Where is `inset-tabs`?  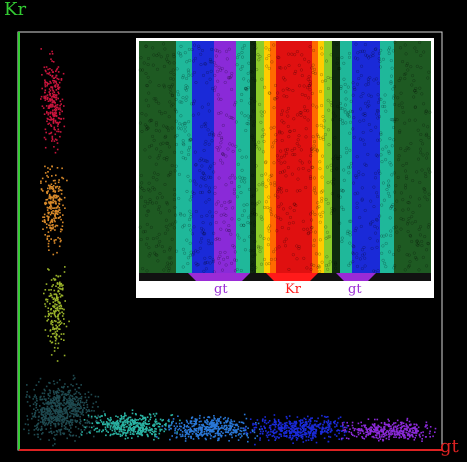
inset-tabs is located at coordinates (285, 277).